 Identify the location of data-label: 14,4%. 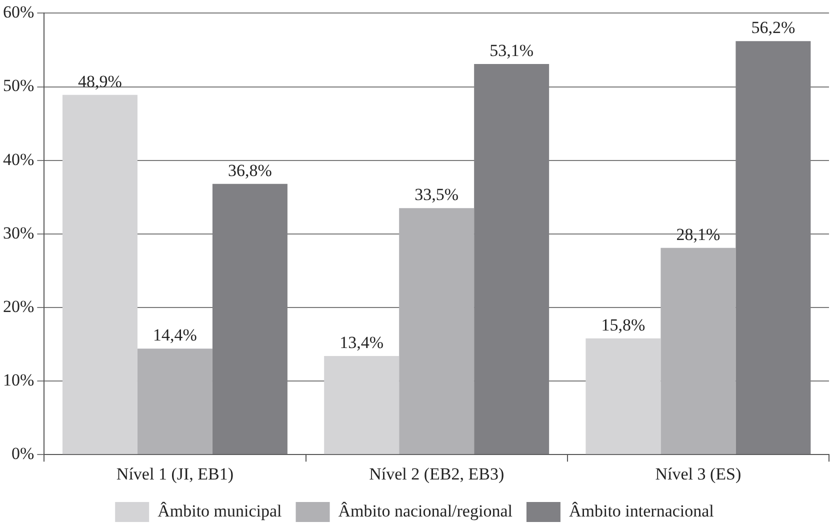
(175, 335).